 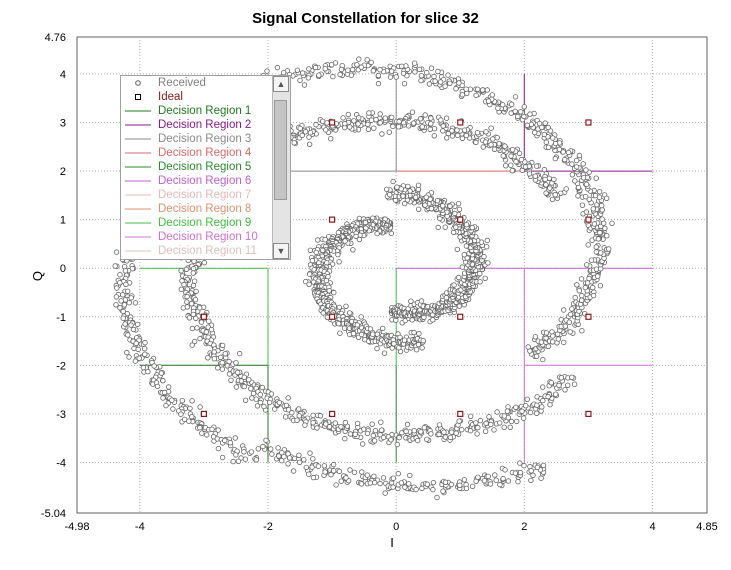 I want to click on scroll-up-button: ▲, so click(x=281, y=84).